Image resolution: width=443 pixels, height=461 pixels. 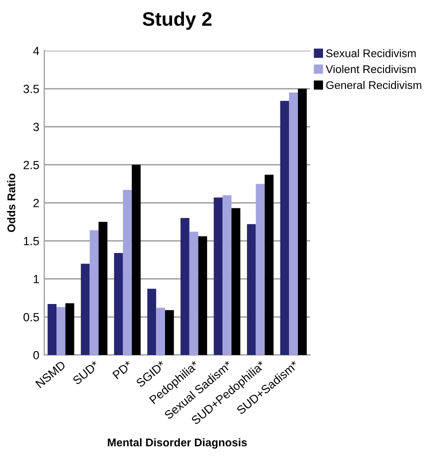 I want to click on x-tick-label: PD*, so click(x=122, y=370).